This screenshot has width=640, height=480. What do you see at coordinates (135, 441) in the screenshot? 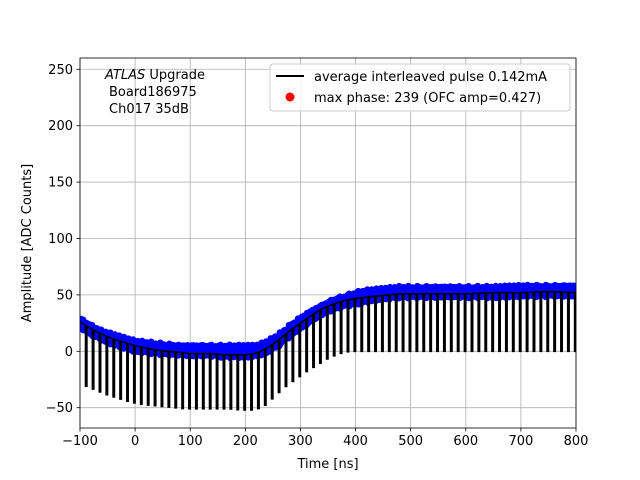
I see `x-tick-label: 0` at bounding box center [135, 441].